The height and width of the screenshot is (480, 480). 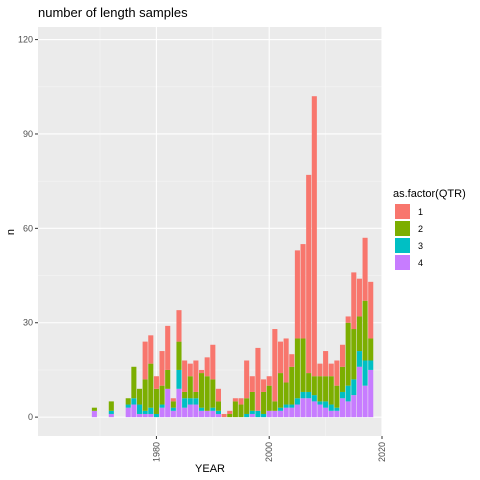 I want to click on y-tick-label: 30, so click(x=28, y=323).